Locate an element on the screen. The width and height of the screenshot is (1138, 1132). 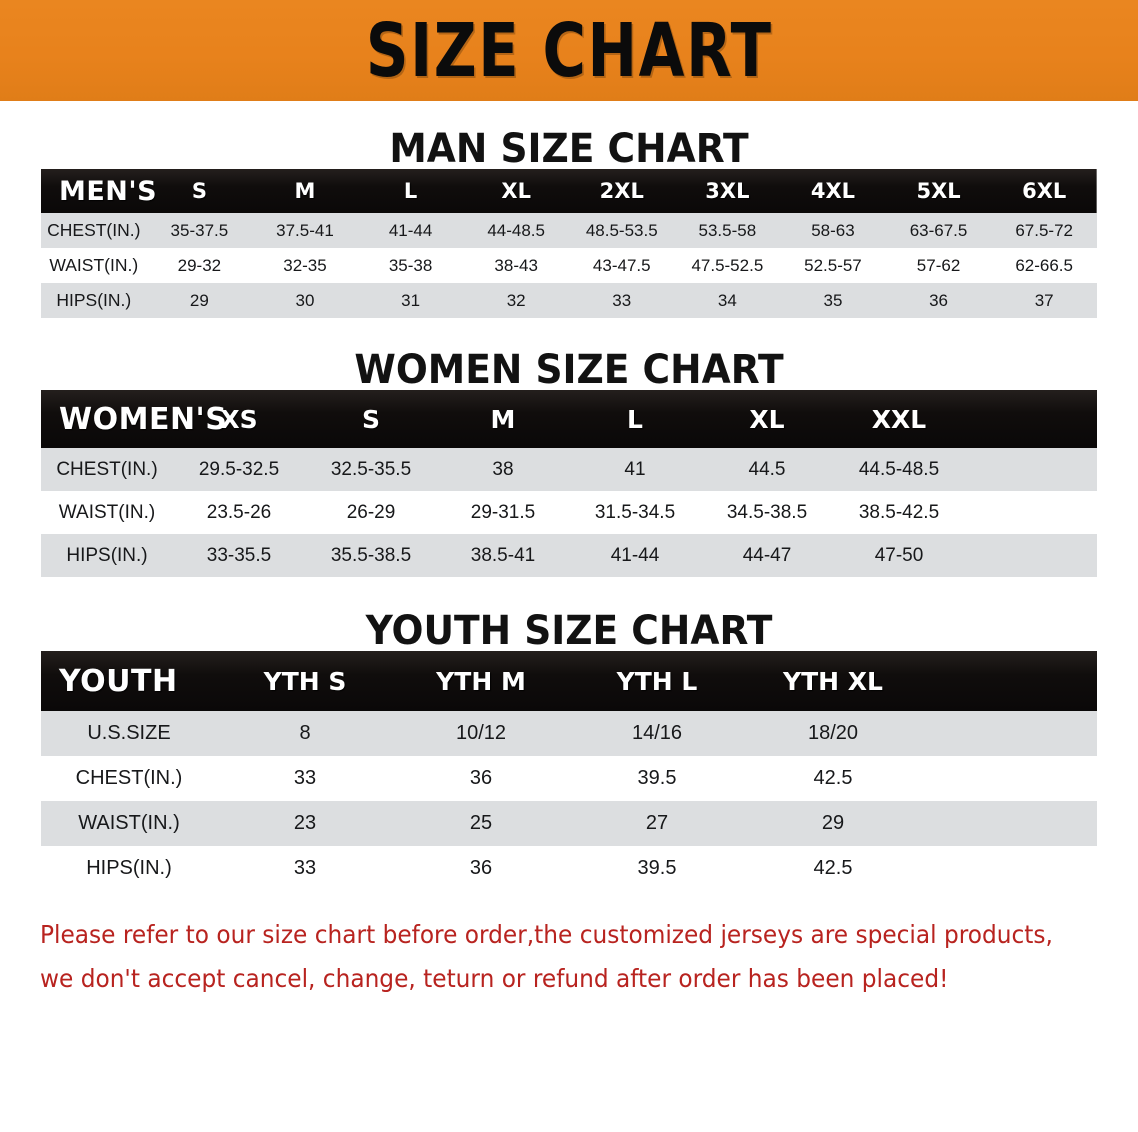
table-cell: 32.5-35.5 is located at coordinates (371, 469).